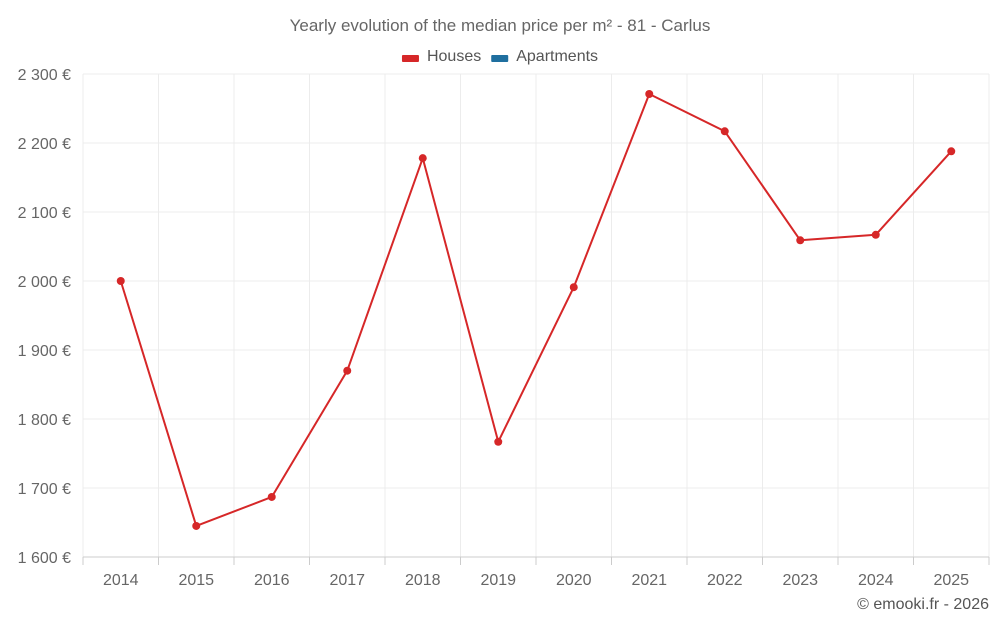 The width and height of the screenshot is (1000, 625). Describe the element at coordinates (44, 351) in the screenshot. I see `y-tick-label: 1 900 €` at that location.